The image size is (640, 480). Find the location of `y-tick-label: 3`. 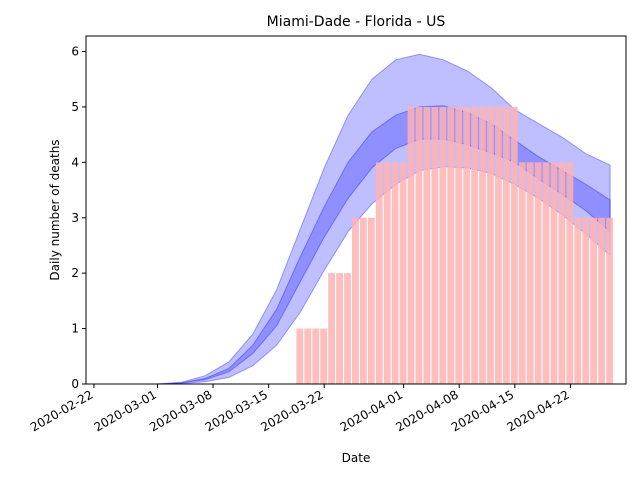

y-tick-label: 3 is located at coordinates (75, 218).